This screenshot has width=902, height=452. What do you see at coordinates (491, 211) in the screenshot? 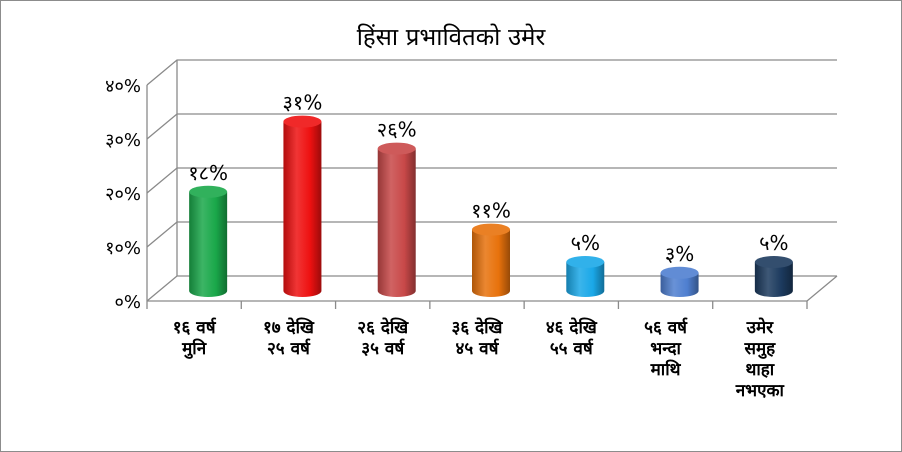
I see `data-label: ११%` at bounding box center [491, 211].